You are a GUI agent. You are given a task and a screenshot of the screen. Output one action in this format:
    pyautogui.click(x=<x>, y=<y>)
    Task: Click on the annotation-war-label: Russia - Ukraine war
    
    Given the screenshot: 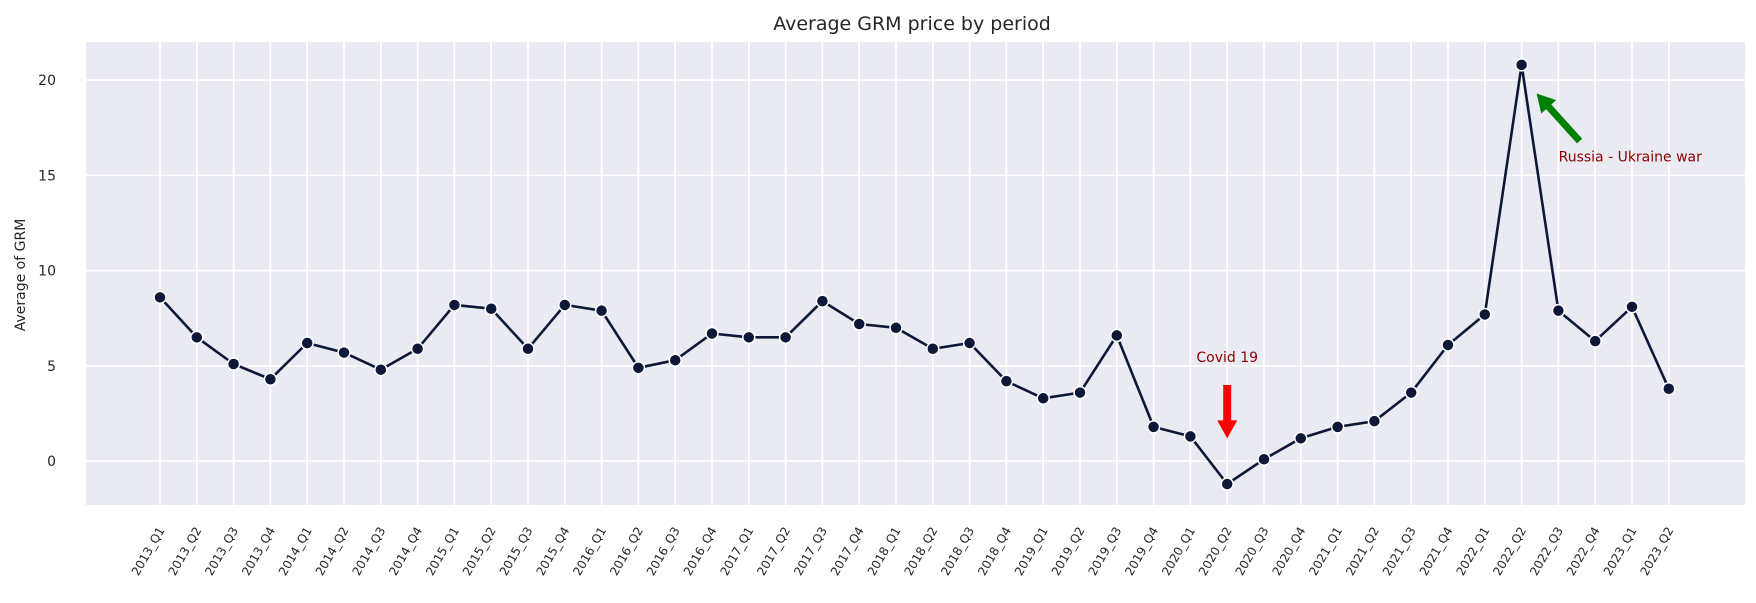 What is the action you would take?
    pyautogui.click(x=1631, y=157)
    